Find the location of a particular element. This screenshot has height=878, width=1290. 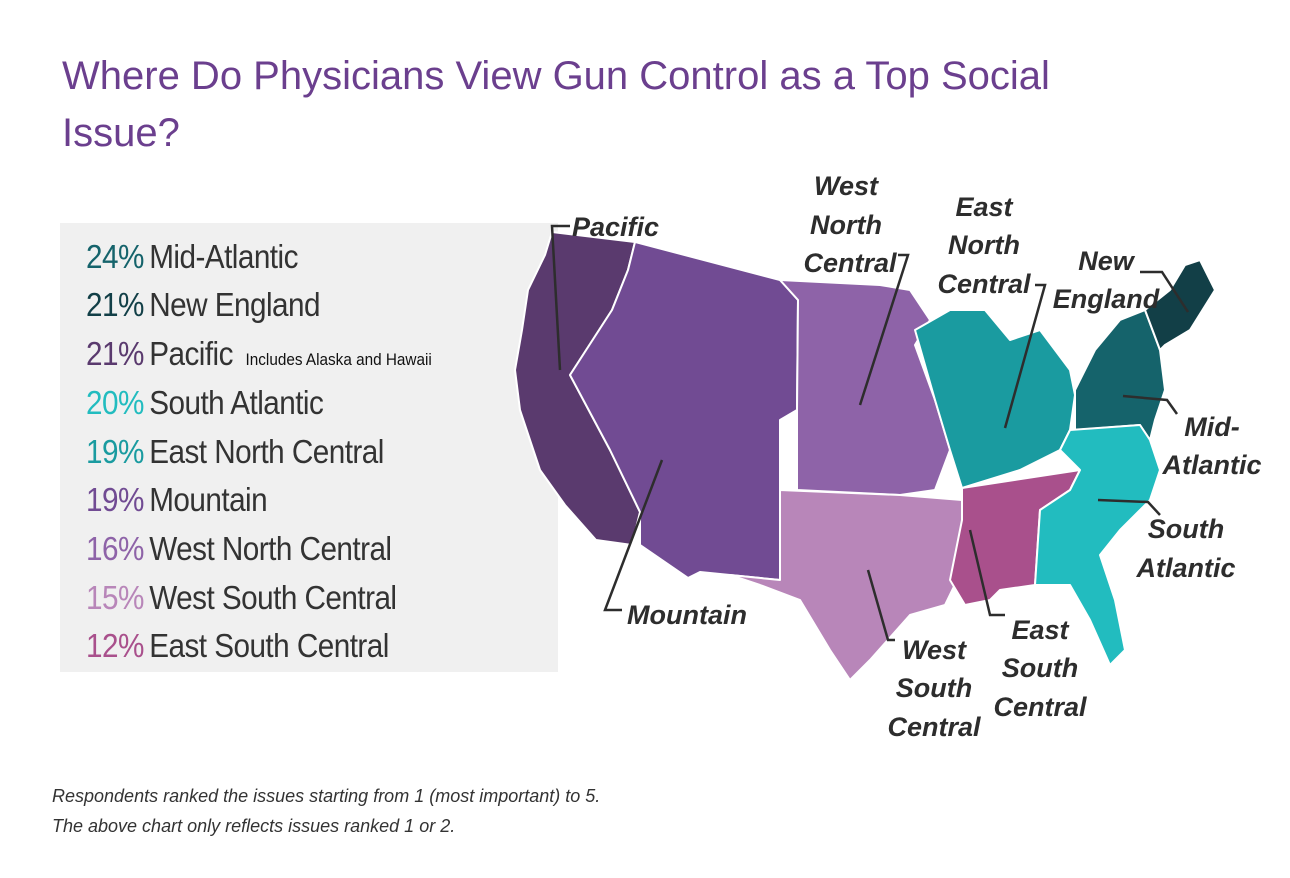

legend-item-mid-atlantic: 24% Mid-Atlantic is located at coordinates (192, 257).